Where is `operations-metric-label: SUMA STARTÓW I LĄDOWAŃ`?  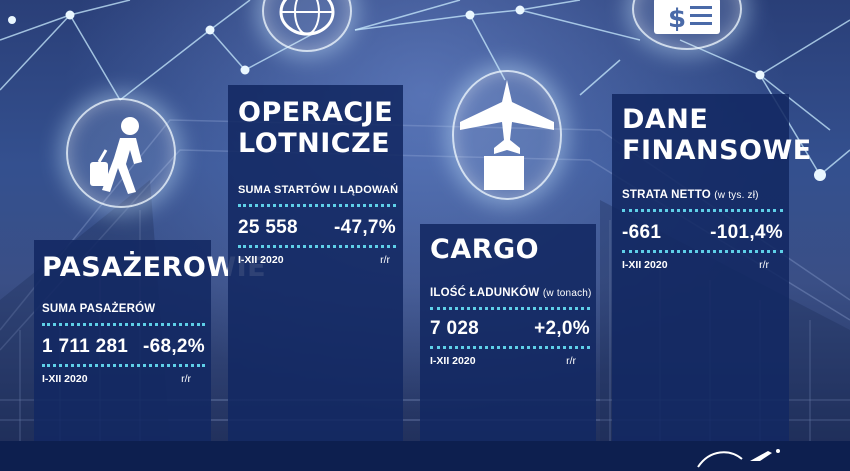
operations-metric-label: SUMA STARTÓW I LĄDOWAŃ is located at coordinates (318, 189).